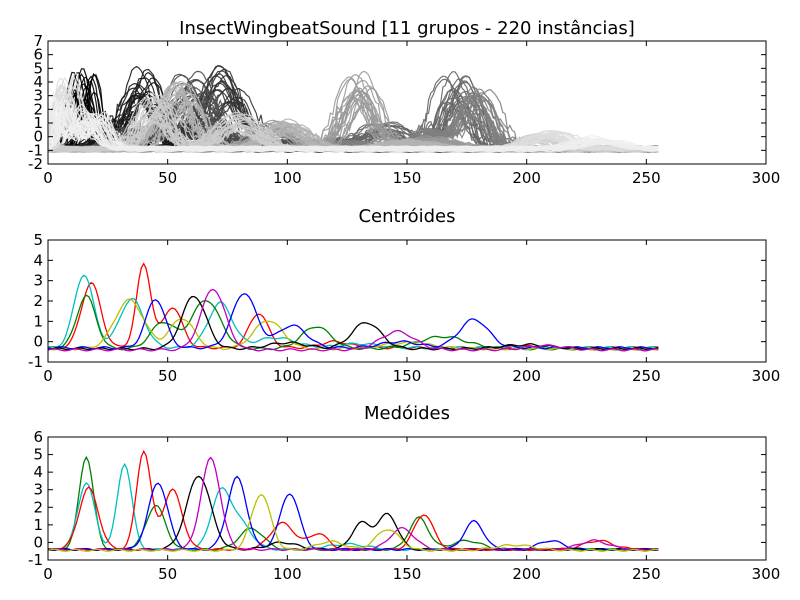 The width and height of the screenshot is (800, 600). I want to click on y-tick-label: -2, so click(35, 164).